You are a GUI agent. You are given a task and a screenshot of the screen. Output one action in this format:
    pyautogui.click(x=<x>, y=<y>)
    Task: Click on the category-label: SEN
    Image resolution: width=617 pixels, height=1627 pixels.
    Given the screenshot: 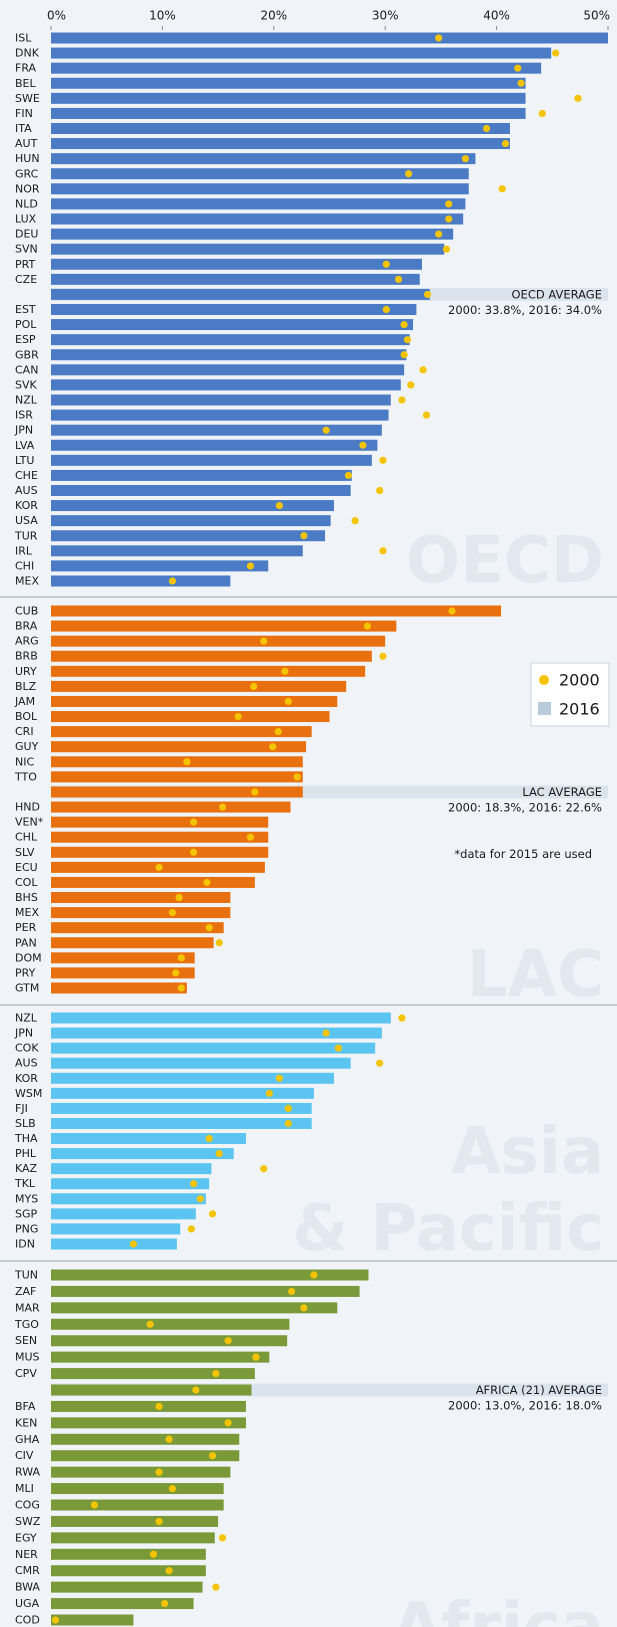 What is the action you would take?
    pyautogui.click(x=26, y=1340)
    